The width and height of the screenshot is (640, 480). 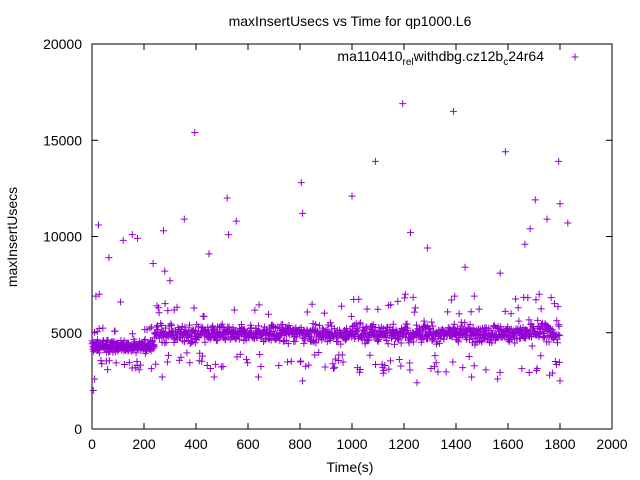 What do you see at coordinates (62, 140) in the screenshot?
I see `y-tick-label: 15000` at bounding box center [62, 140].